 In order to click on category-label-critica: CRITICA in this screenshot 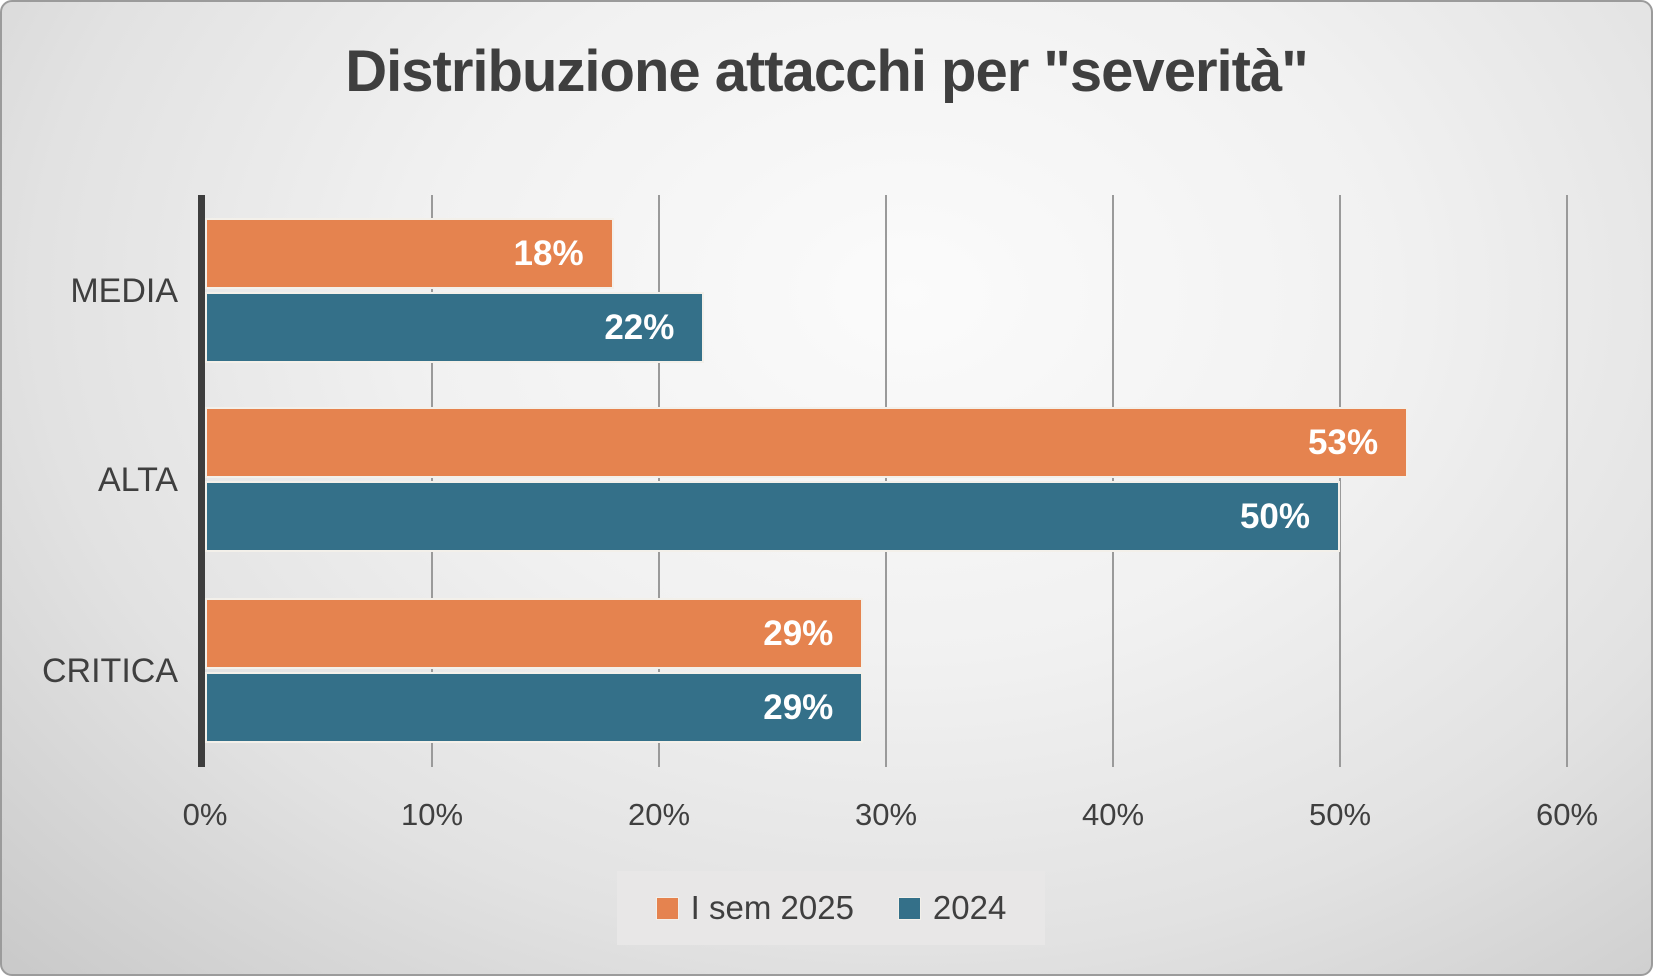, I will do `click(110, 671)`.